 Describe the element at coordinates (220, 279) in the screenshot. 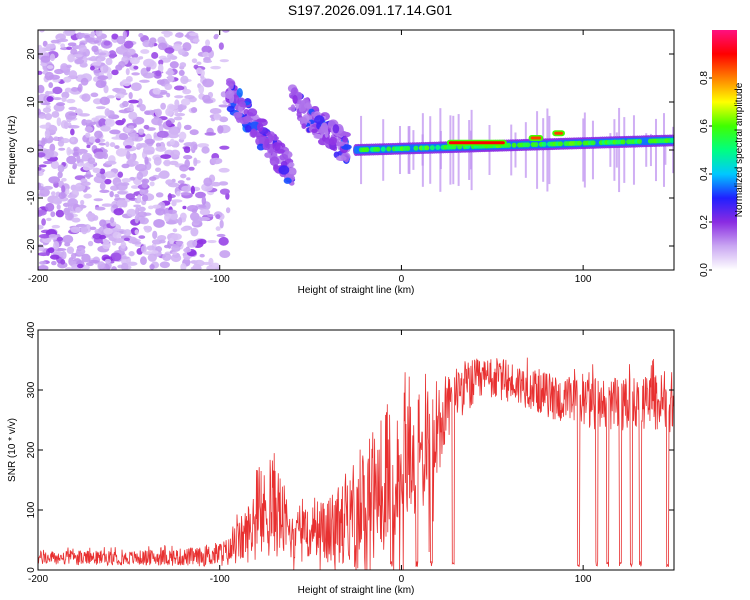

I see `x-tick-label: -100` at that location.